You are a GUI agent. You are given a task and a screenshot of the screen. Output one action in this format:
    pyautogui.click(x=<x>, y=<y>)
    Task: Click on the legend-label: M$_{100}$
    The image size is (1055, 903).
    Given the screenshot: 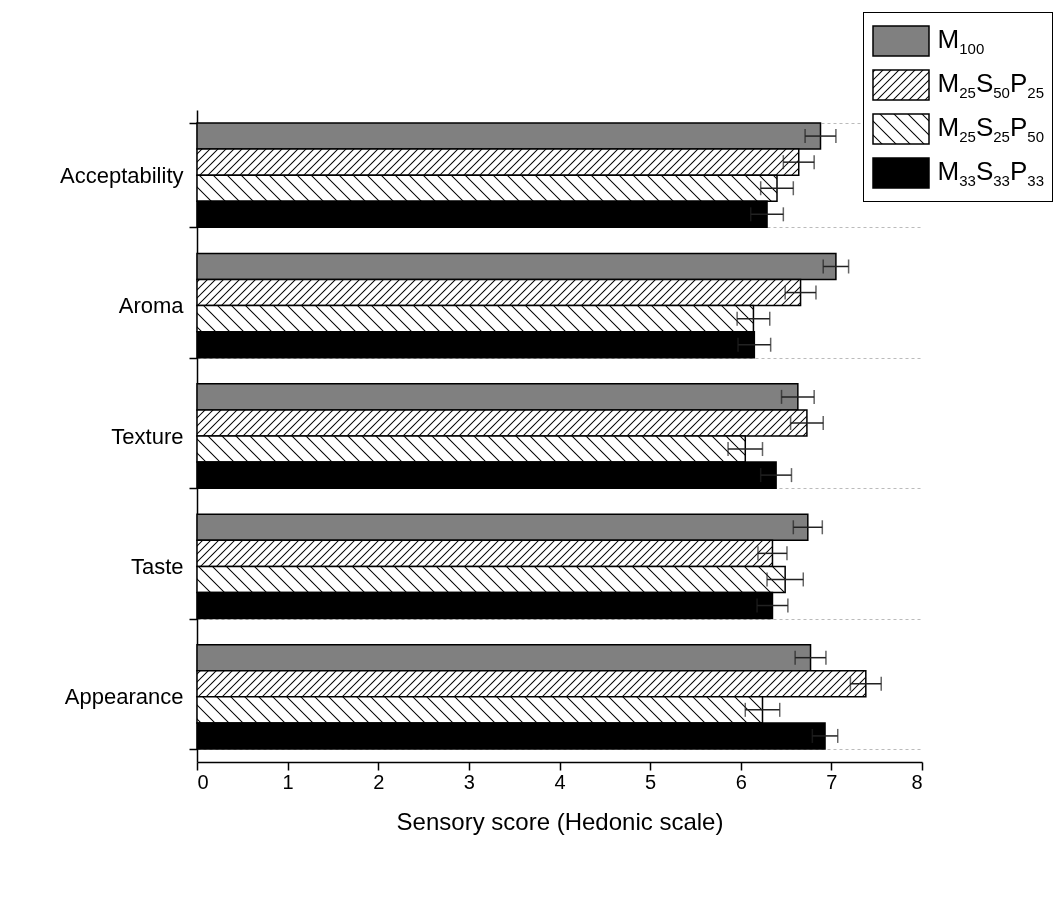 What is the action you would take?
    pyautogui.click(x=961, y=41)
    